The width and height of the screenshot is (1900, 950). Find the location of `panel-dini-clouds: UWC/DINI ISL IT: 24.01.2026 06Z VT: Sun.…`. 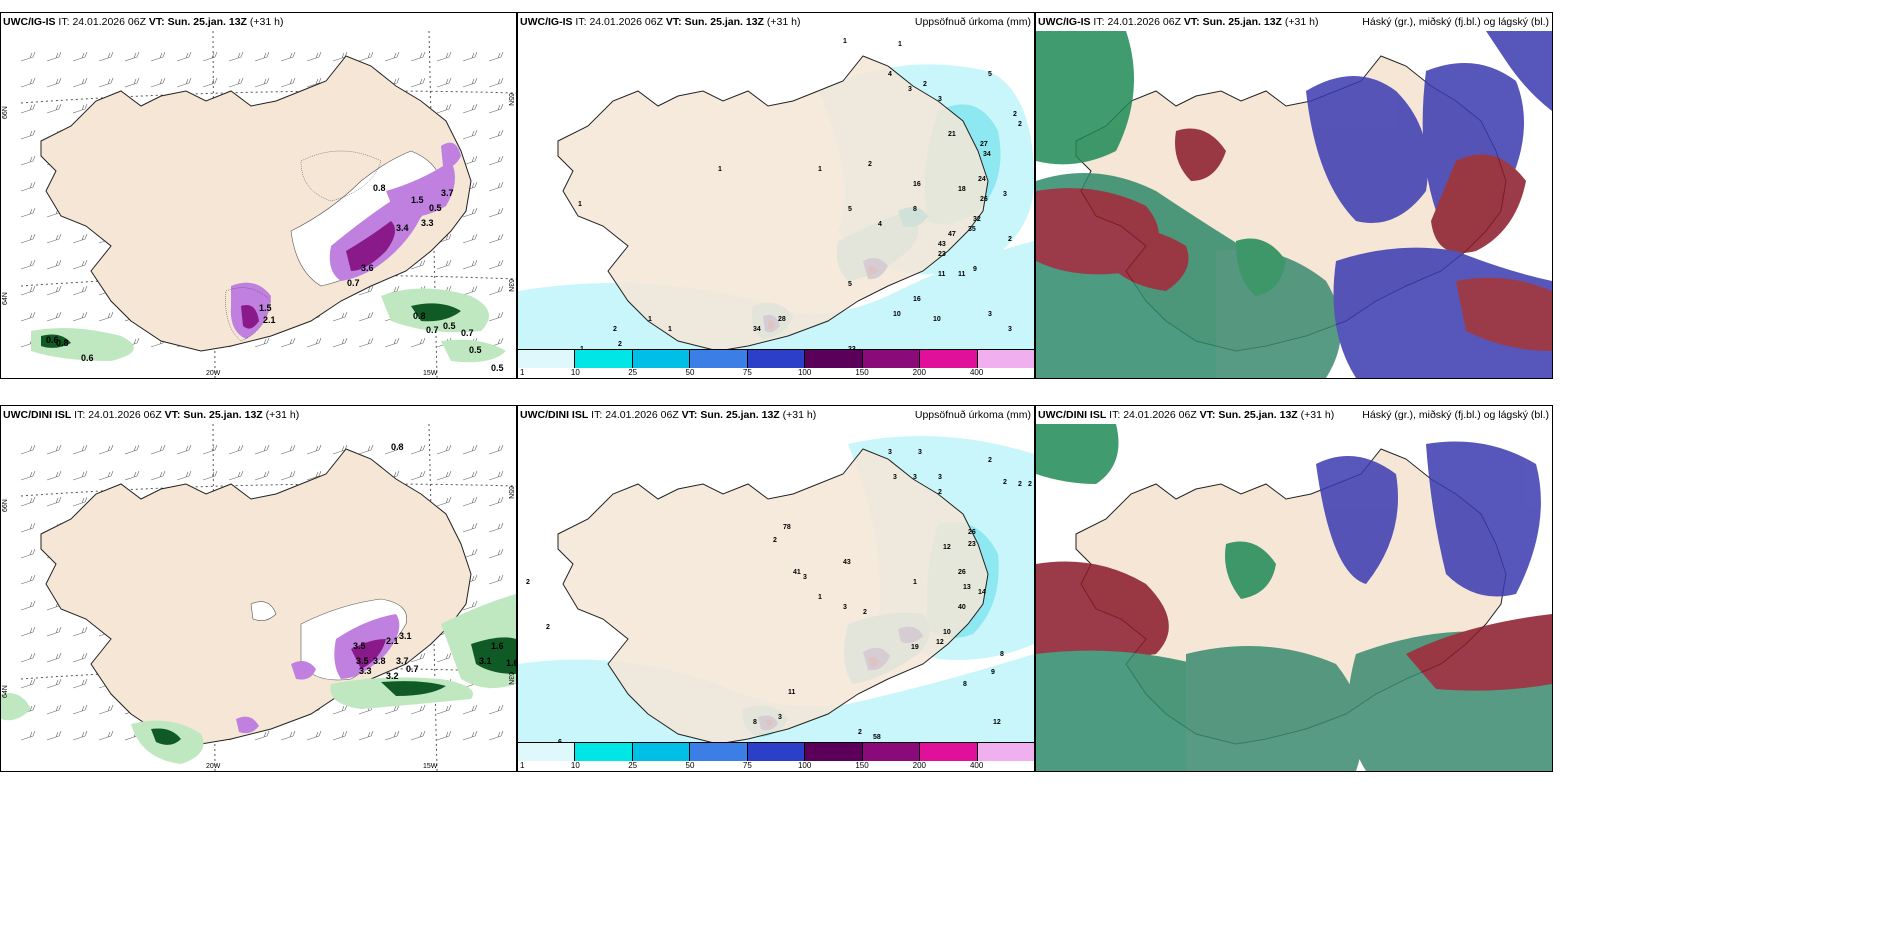

panel-dini-clouds: UWC/DINI ISL IT: 24.01.2026 06Z VT: Sun.… is located at coordinates (1294, 588).